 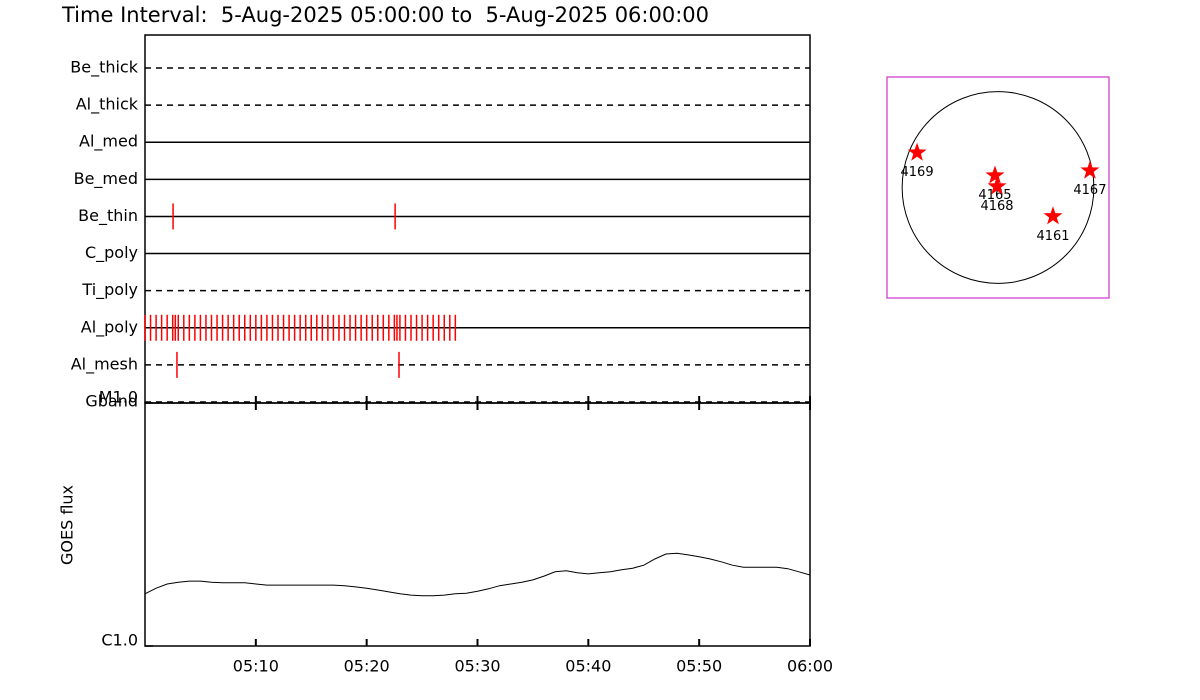 What do you see at coordinates (810, 666) in the screenshot?
I see `x-tick-label: 06:00` at bounding box center [810, 666].